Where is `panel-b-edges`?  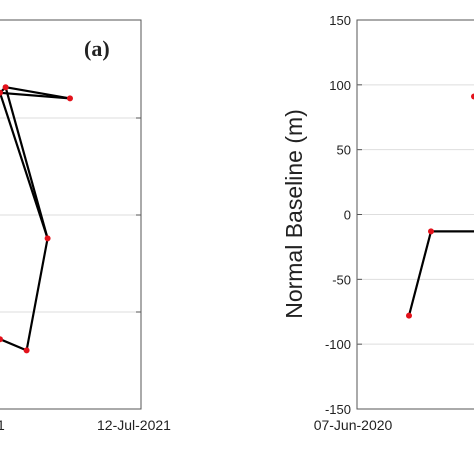 panel-b-edges is located at coordinates (440, 273).